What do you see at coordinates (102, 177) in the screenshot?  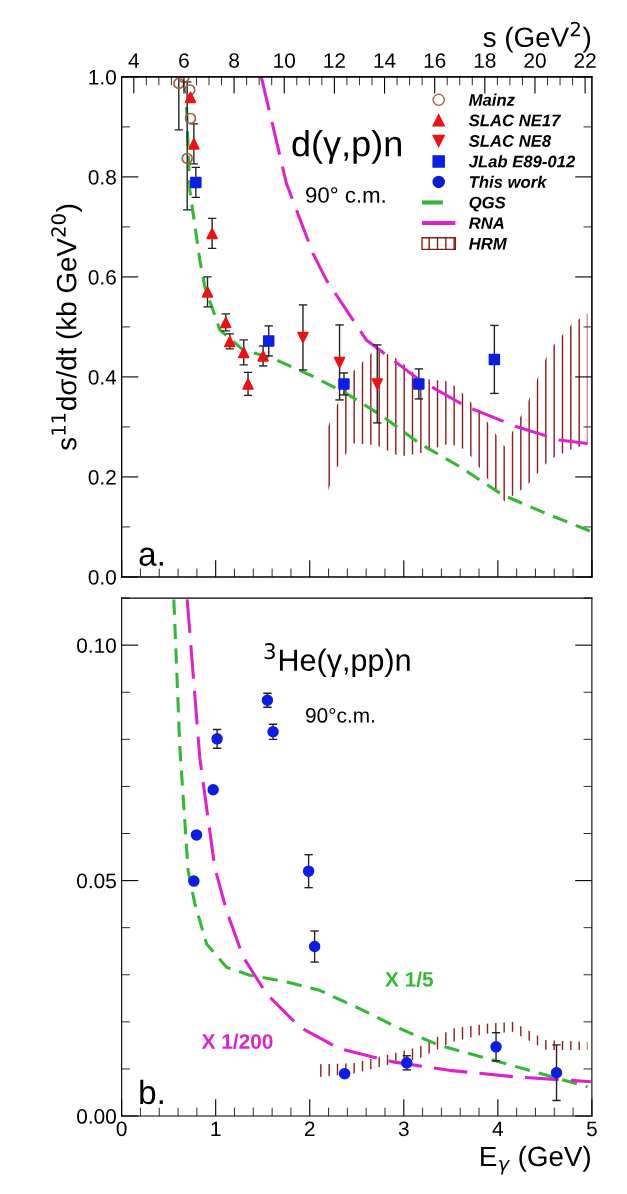 I see `y-tick-label: 0.8` at bounding box center [102, 177].